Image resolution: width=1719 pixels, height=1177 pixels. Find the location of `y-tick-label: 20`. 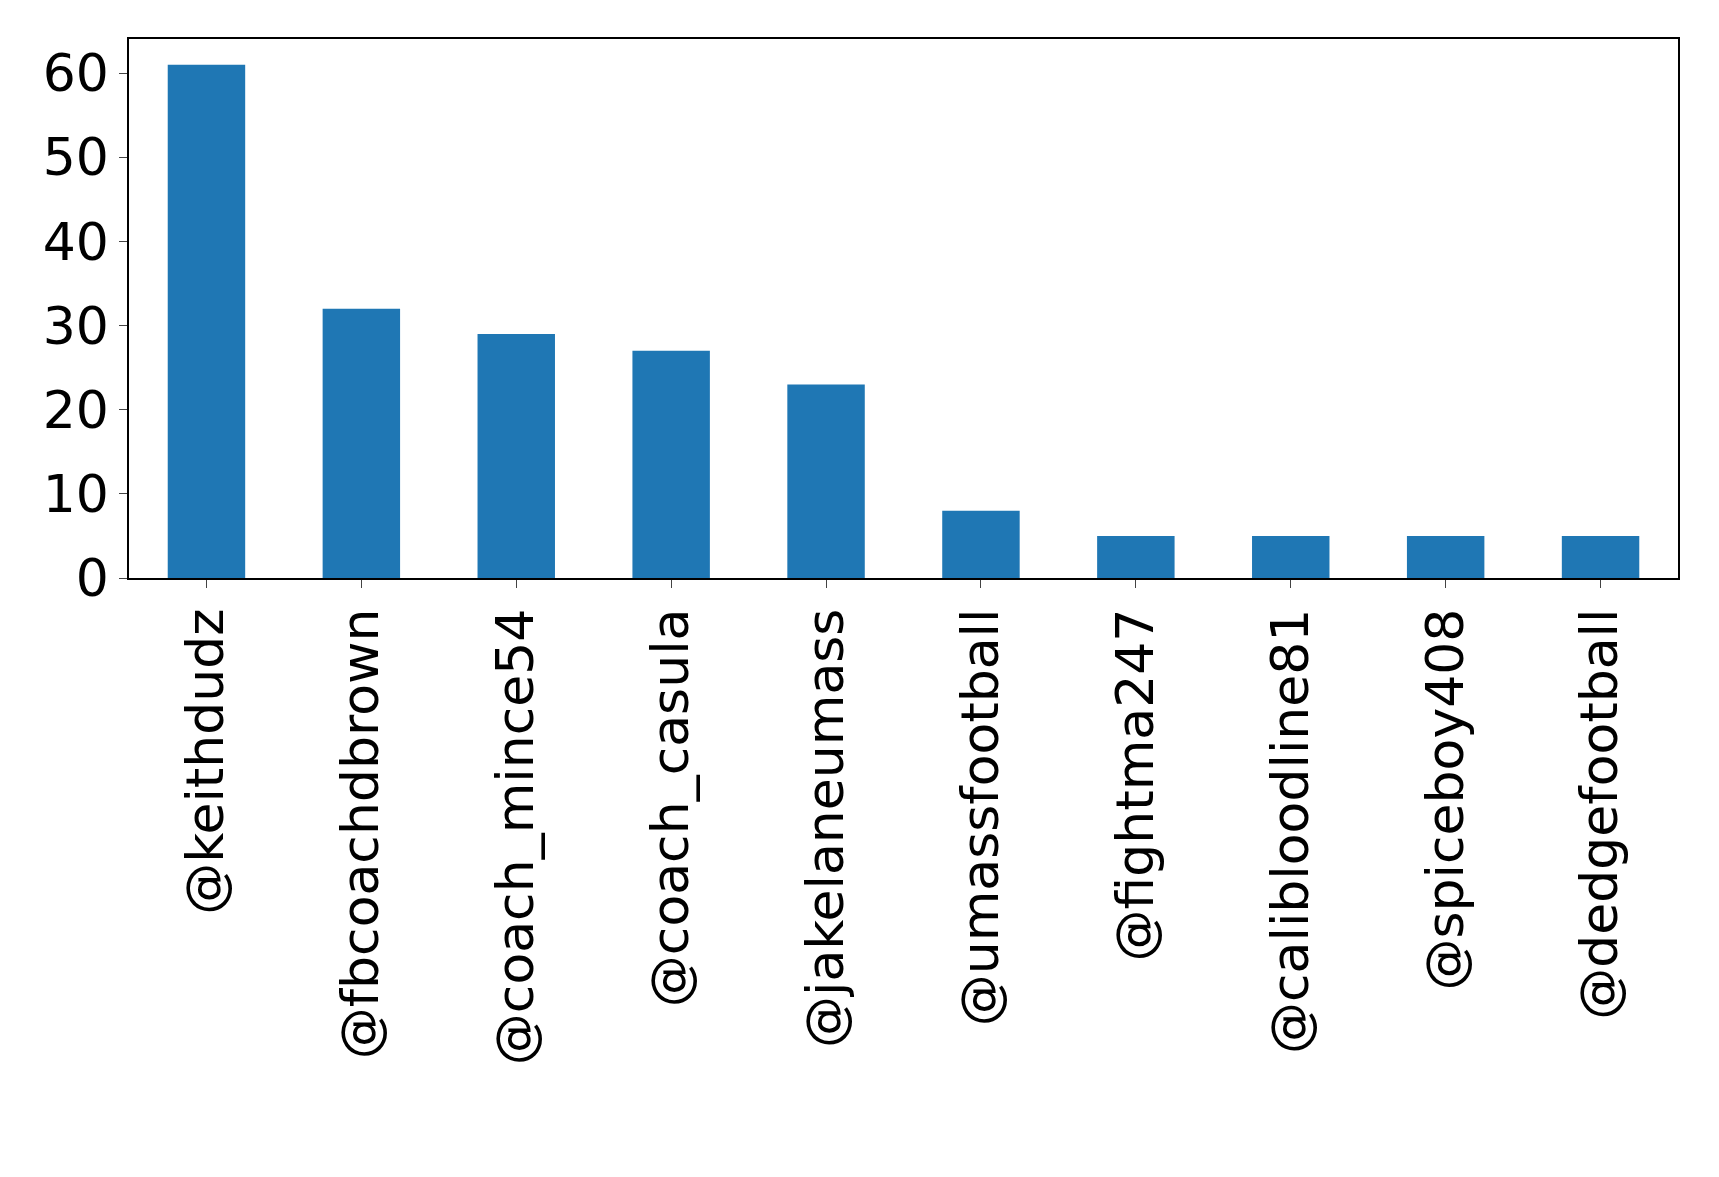

y-tick-label: 20 is located at coordinates (75, 409).